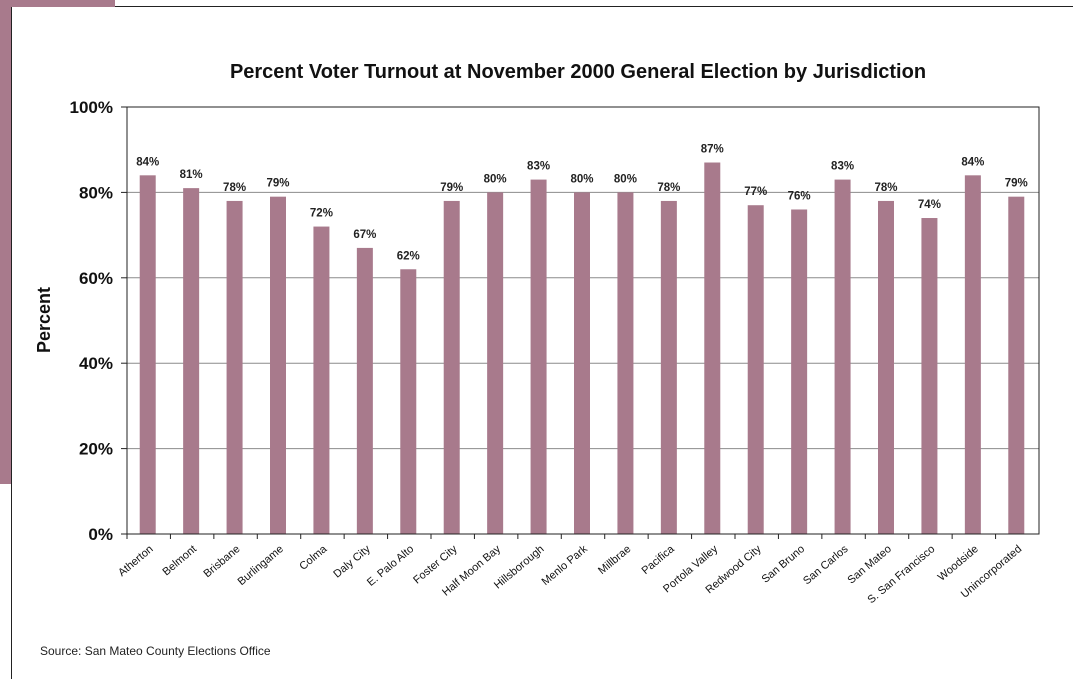 The height and width of the screenshot is (679, 1073). I want to click on bar-half-moon-bay, so click(495, 363).